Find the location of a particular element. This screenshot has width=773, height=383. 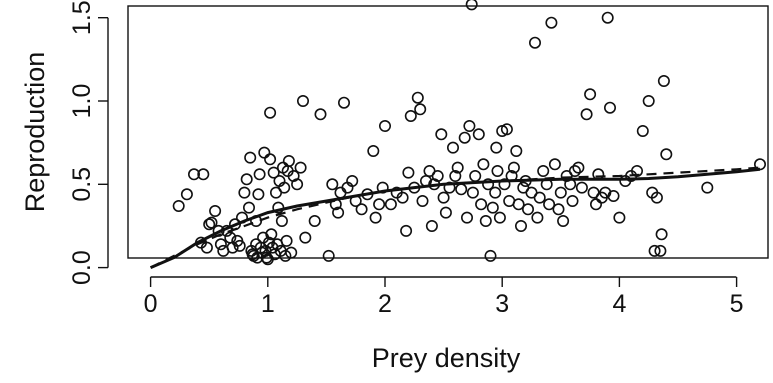

y-axis-label: Reproduction is located at coordinates (35, 132).